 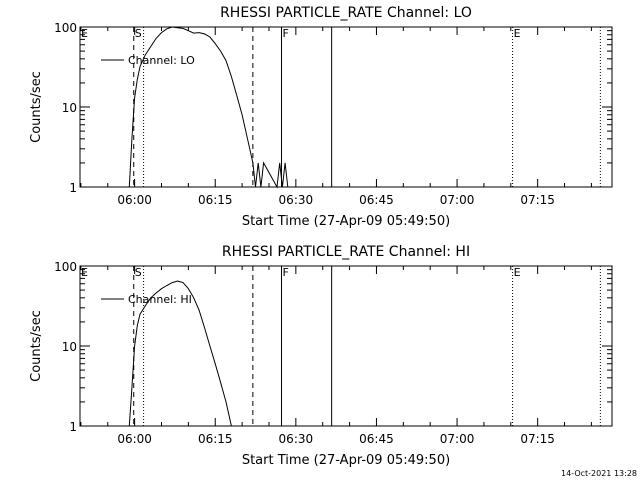 What do you see at coordinates (161, 60) in the screenshot?
I see `legend-label: Channel: LO` at bounding box center [161, 60].